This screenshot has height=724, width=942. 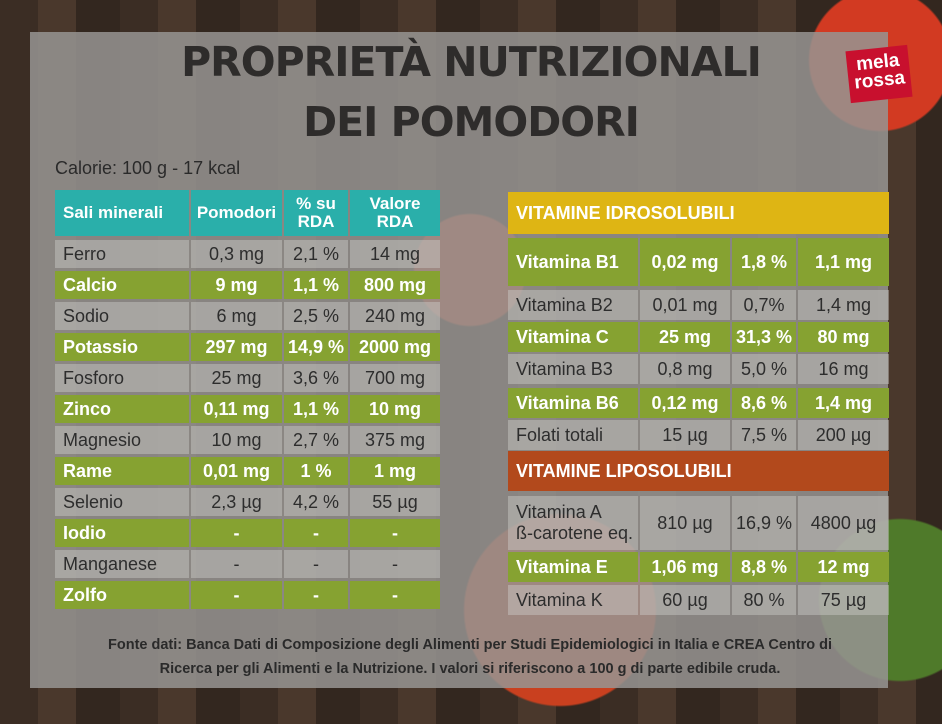 What do you see at coordinates (685, 305) in the screenshot?
I see `hydro-row-1-pomodori: 0,01 mg` at bounding box center [685, 305].